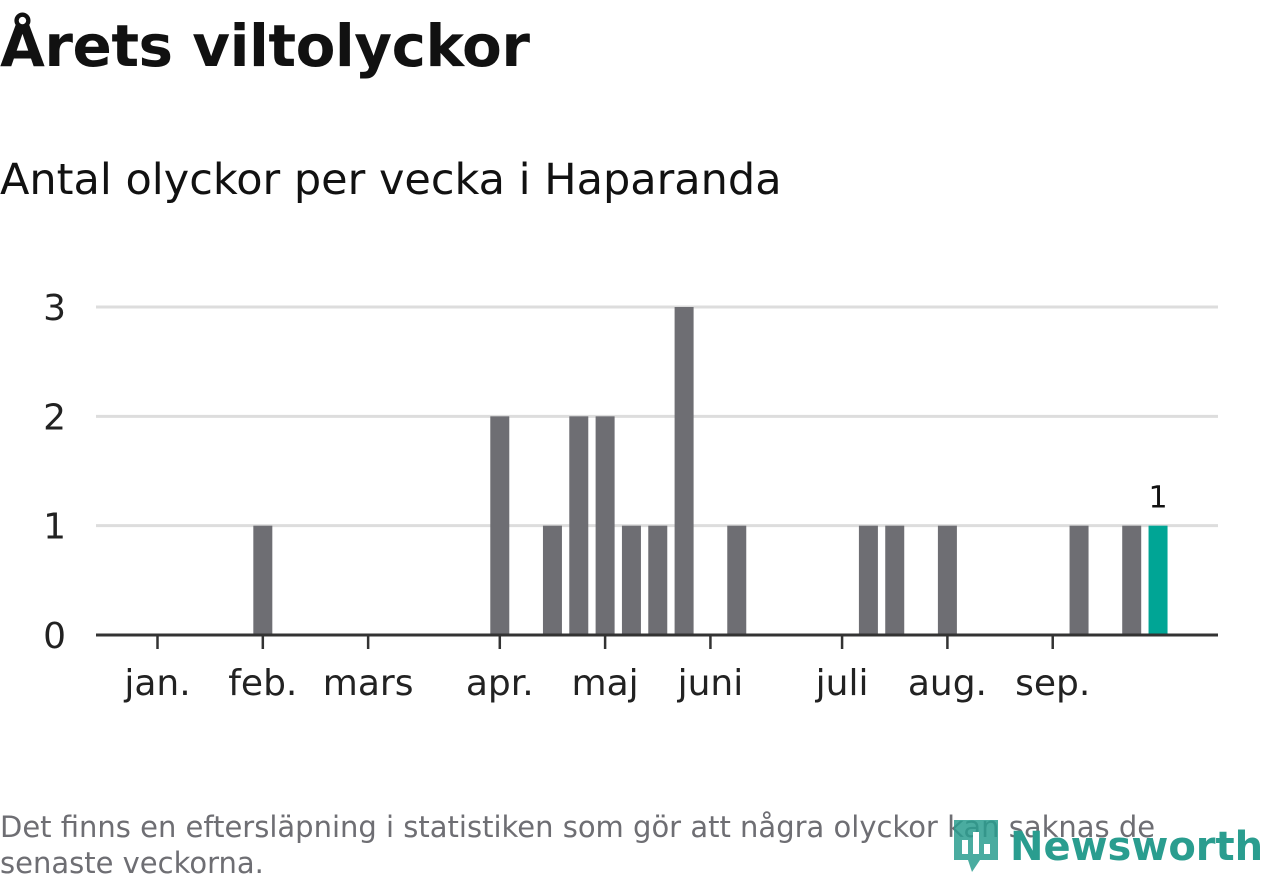  What do you see at coordinates (947, 683) in the screenshot?
I see `x-tick-label: aug.` at bounding box center [947, 683].